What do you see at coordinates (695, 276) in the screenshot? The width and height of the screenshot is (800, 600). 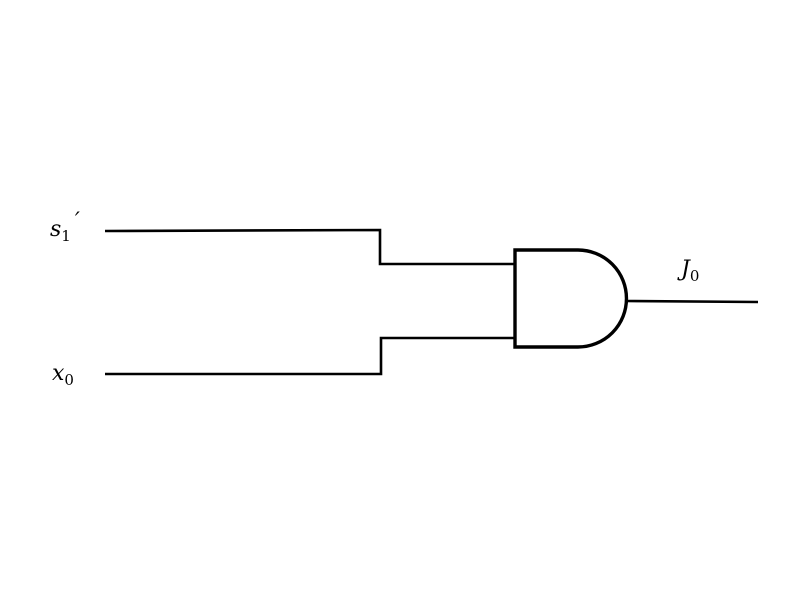 I see `output-label-j0-subscript: 0` at bounding box center [695, 276].